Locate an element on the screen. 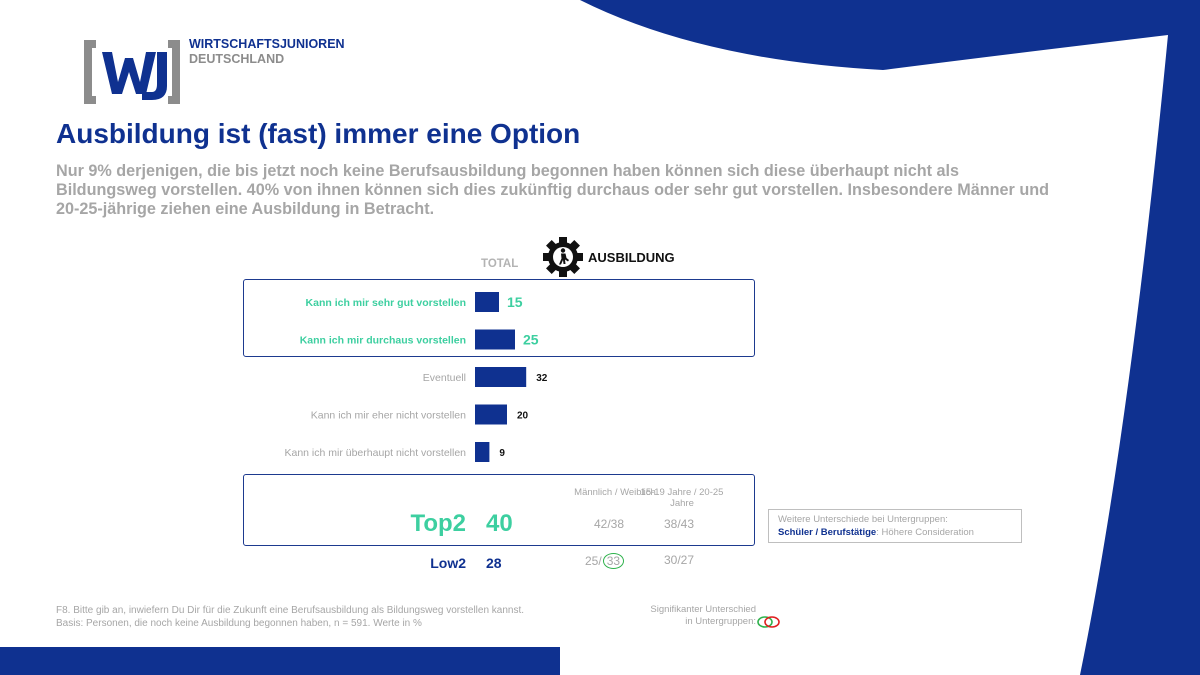 This screenshot has width=1200, height=675. topic-header: AUSBILDUNG is located at coordinates (631, 257).